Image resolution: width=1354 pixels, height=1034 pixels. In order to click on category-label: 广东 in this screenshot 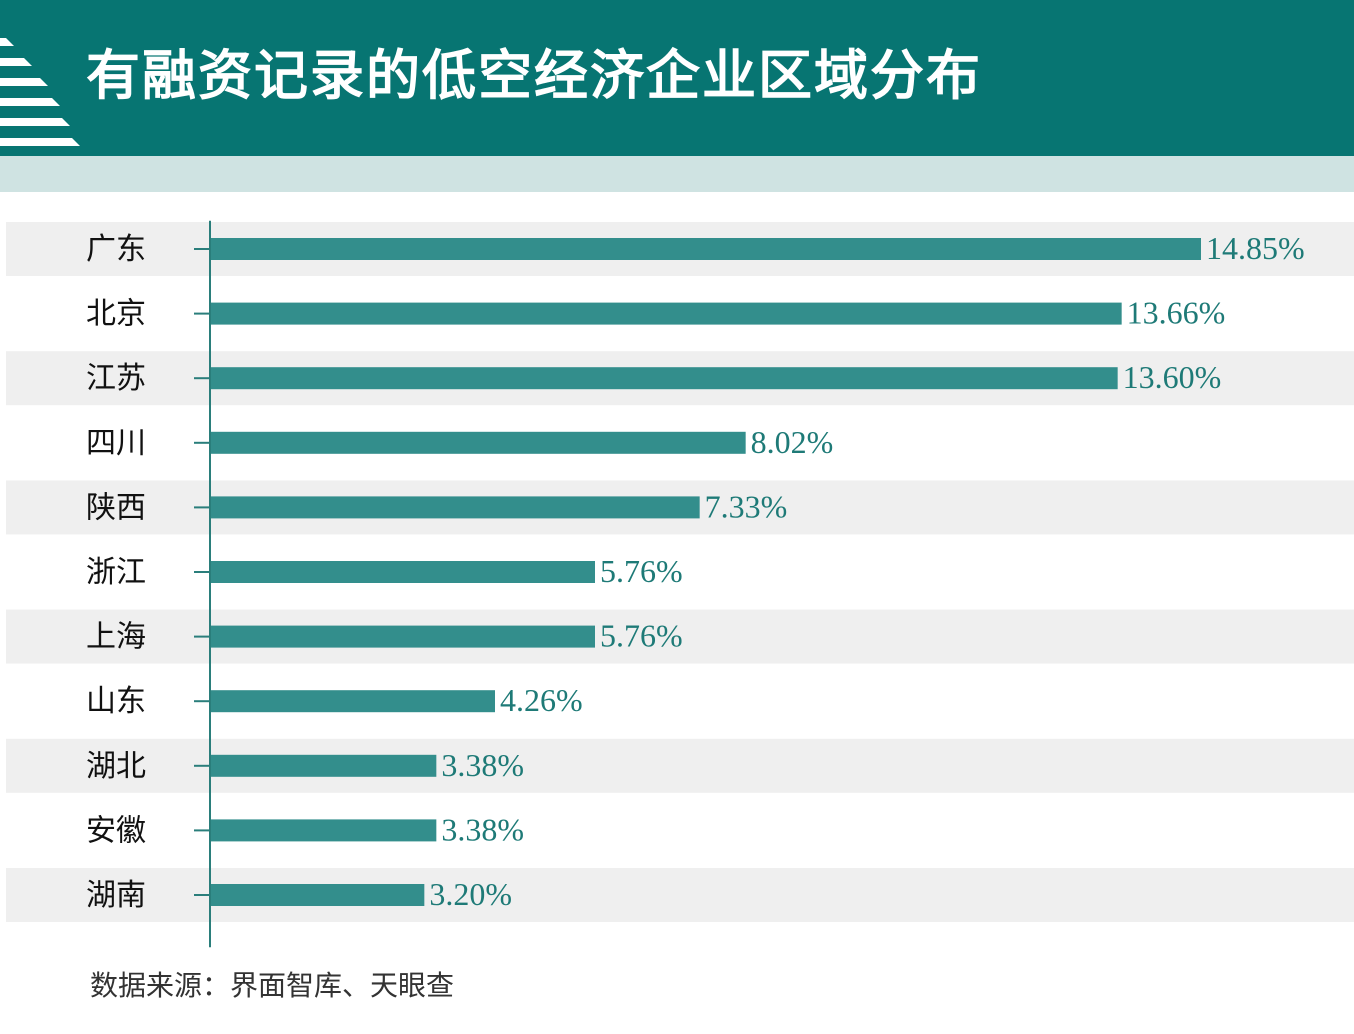, I will do `click(116, 249)`.